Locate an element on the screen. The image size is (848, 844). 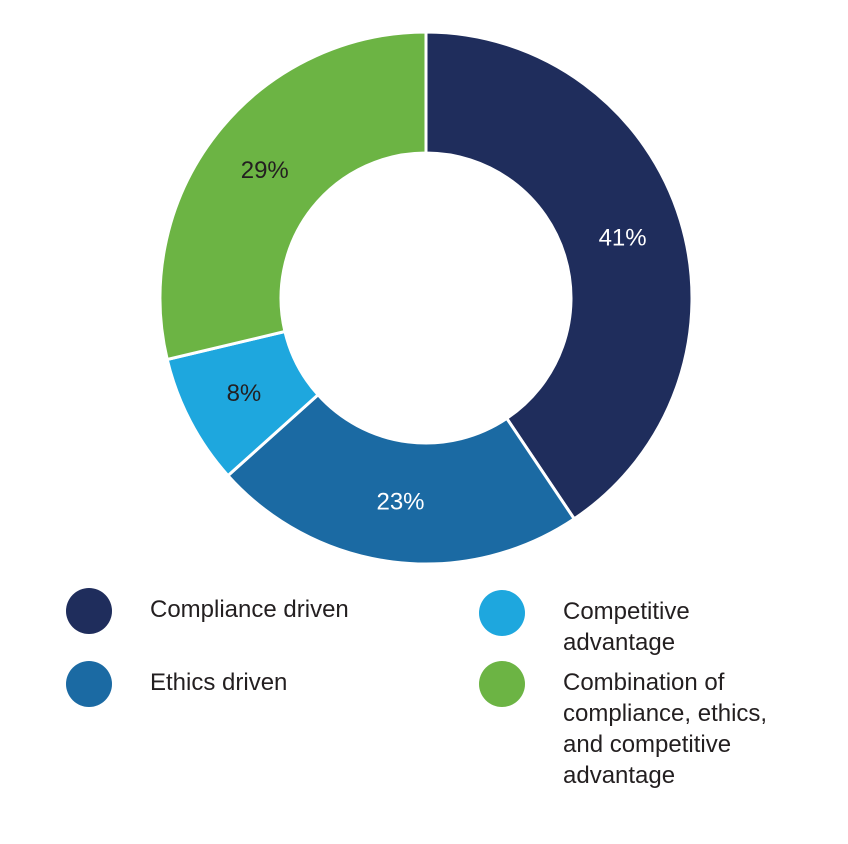
legend-swatch-compliance-driven is located at coordinates (89, 611).